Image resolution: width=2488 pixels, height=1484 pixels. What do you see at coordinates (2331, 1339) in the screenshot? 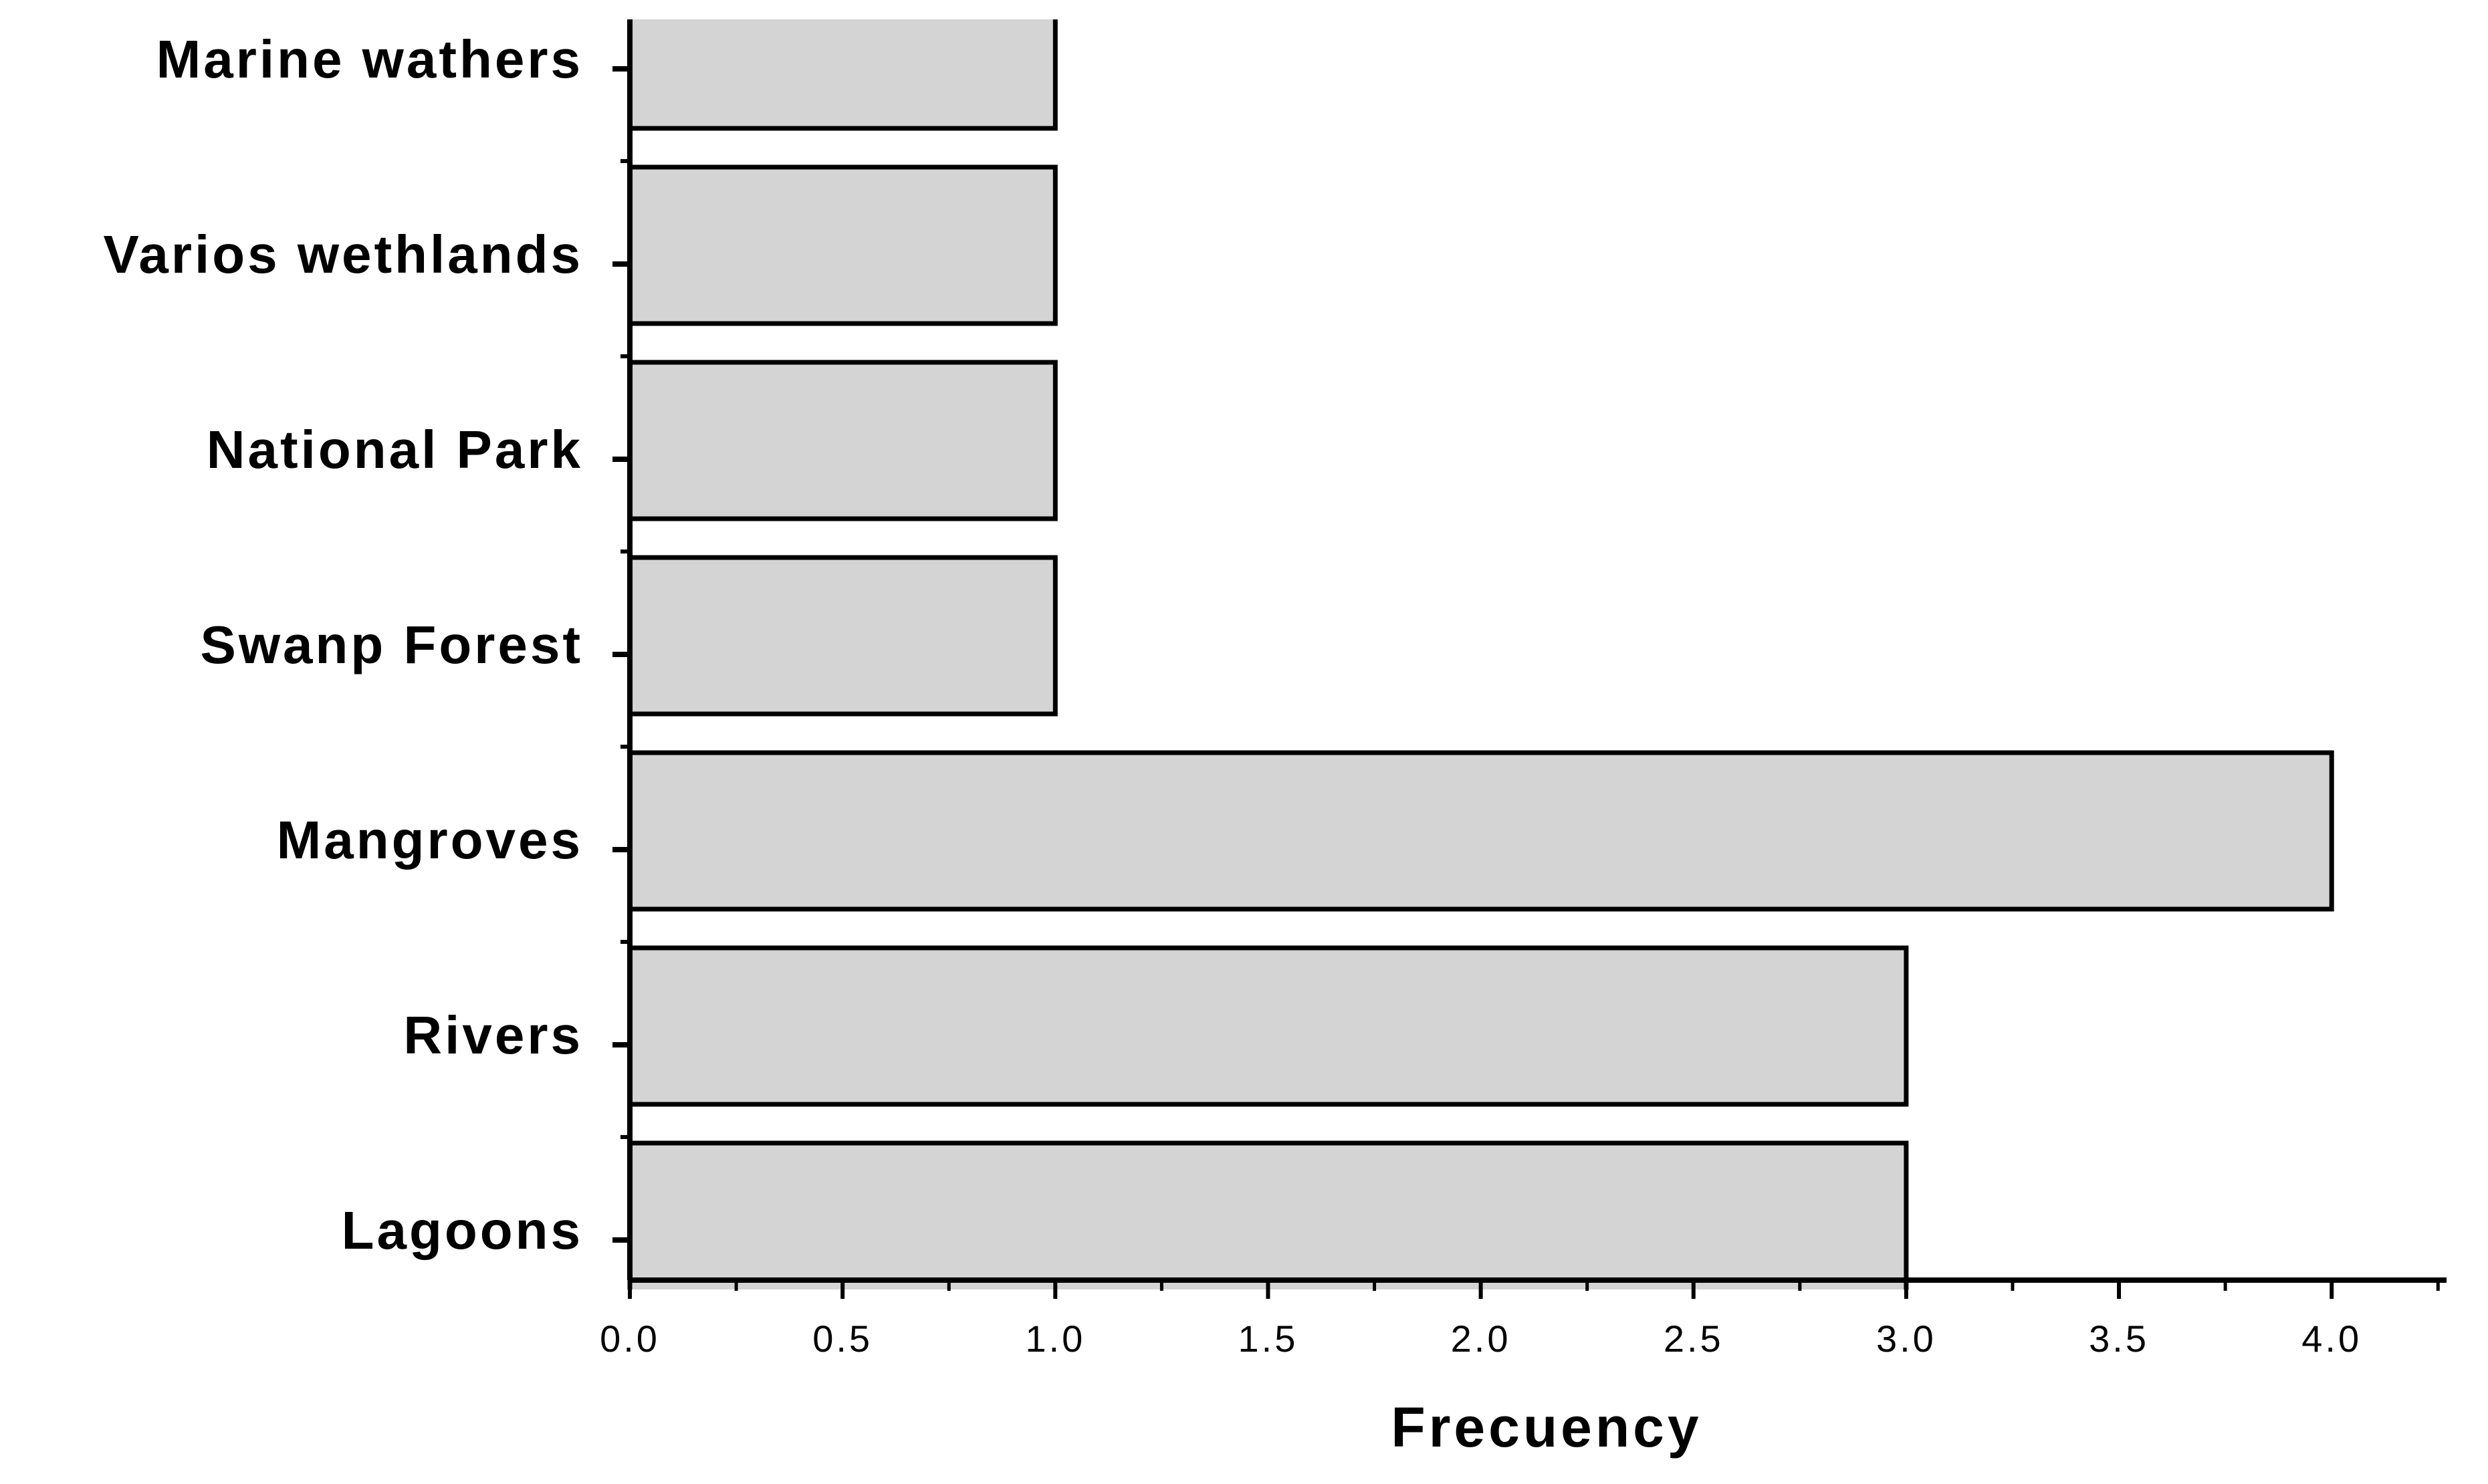
I see `x-tick-label: 4.0` at bounding box center [2331, 1339].